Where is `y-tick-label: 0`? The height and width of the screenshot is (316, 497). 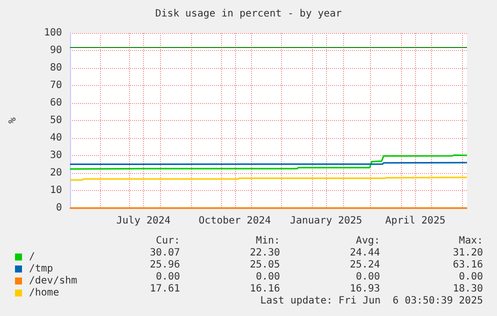
y-tick-label: 0 is located at coordinates (59, 208).